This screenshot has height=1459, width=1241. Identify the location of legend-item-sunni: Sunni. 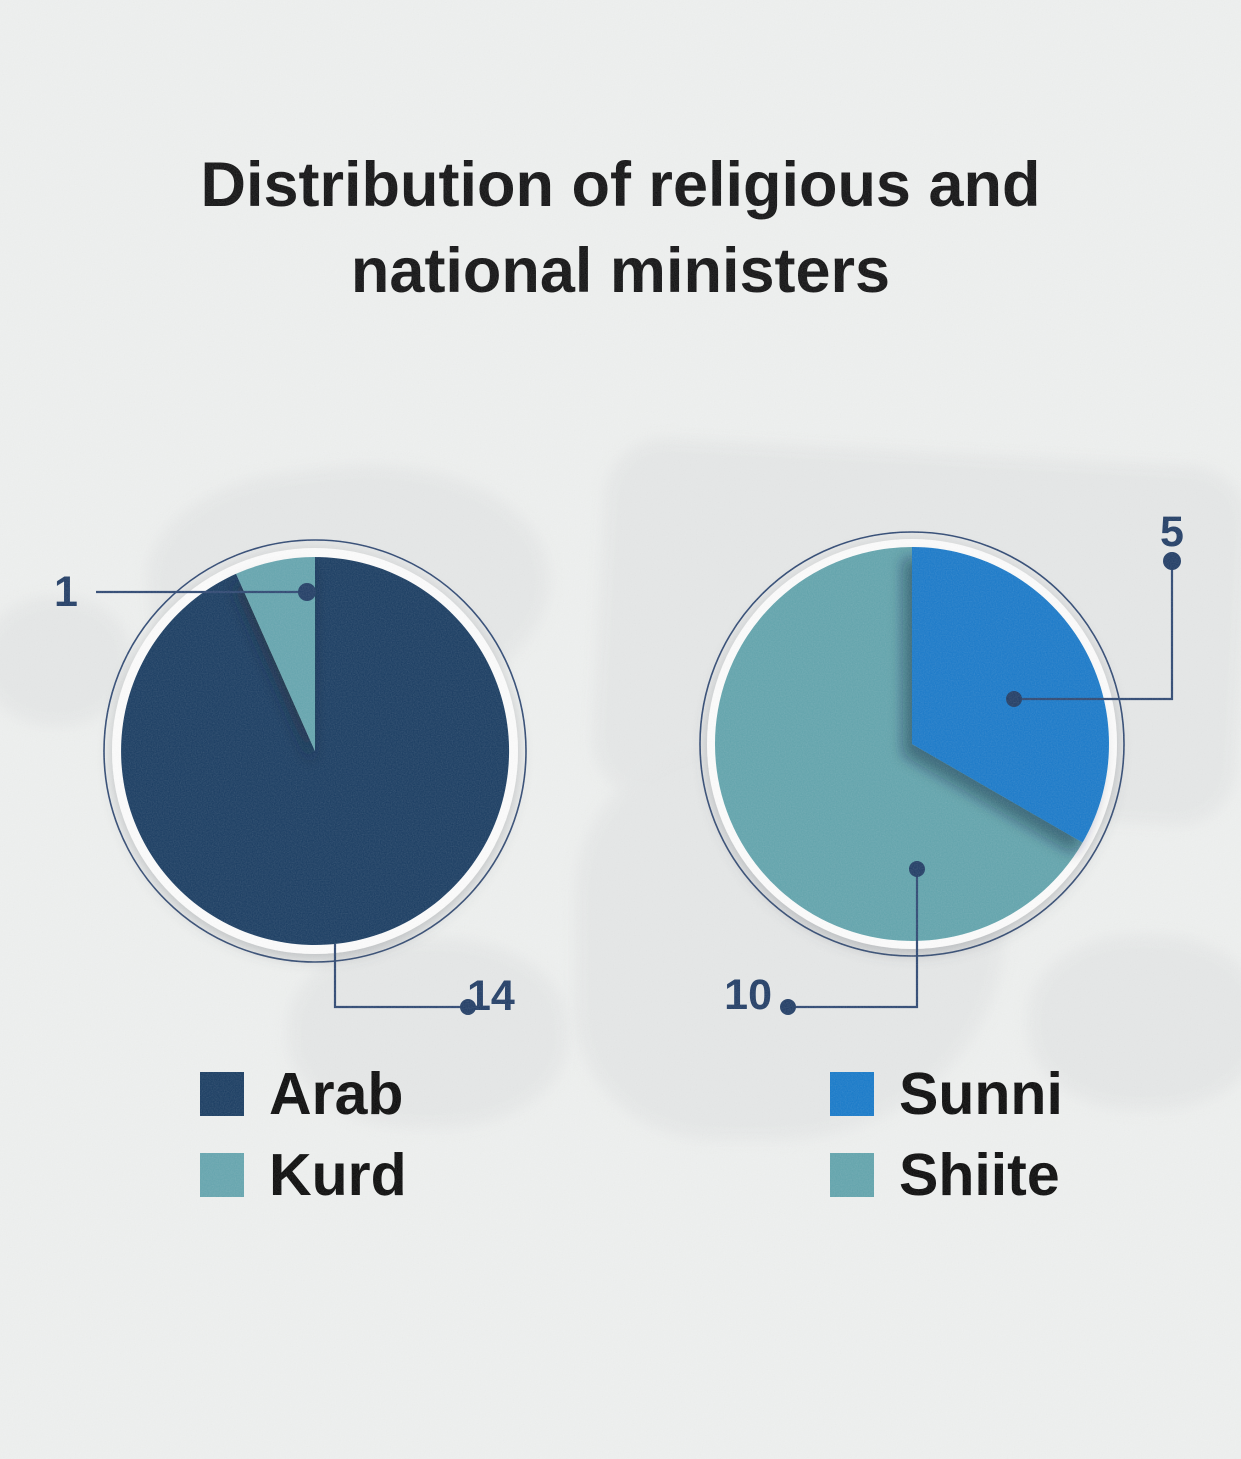
(946, 1094).